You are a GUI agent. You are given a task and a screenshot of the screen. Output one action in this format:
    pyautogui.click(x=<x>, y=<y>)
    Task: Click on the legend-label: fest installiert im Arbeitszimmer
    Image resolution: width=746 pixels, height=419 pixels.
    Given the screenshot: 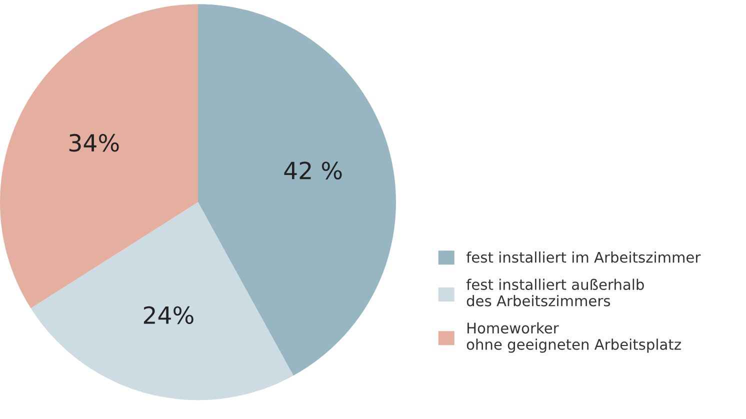 What is the action you would take?
    pyautogui.click(x=583, y=257)
    